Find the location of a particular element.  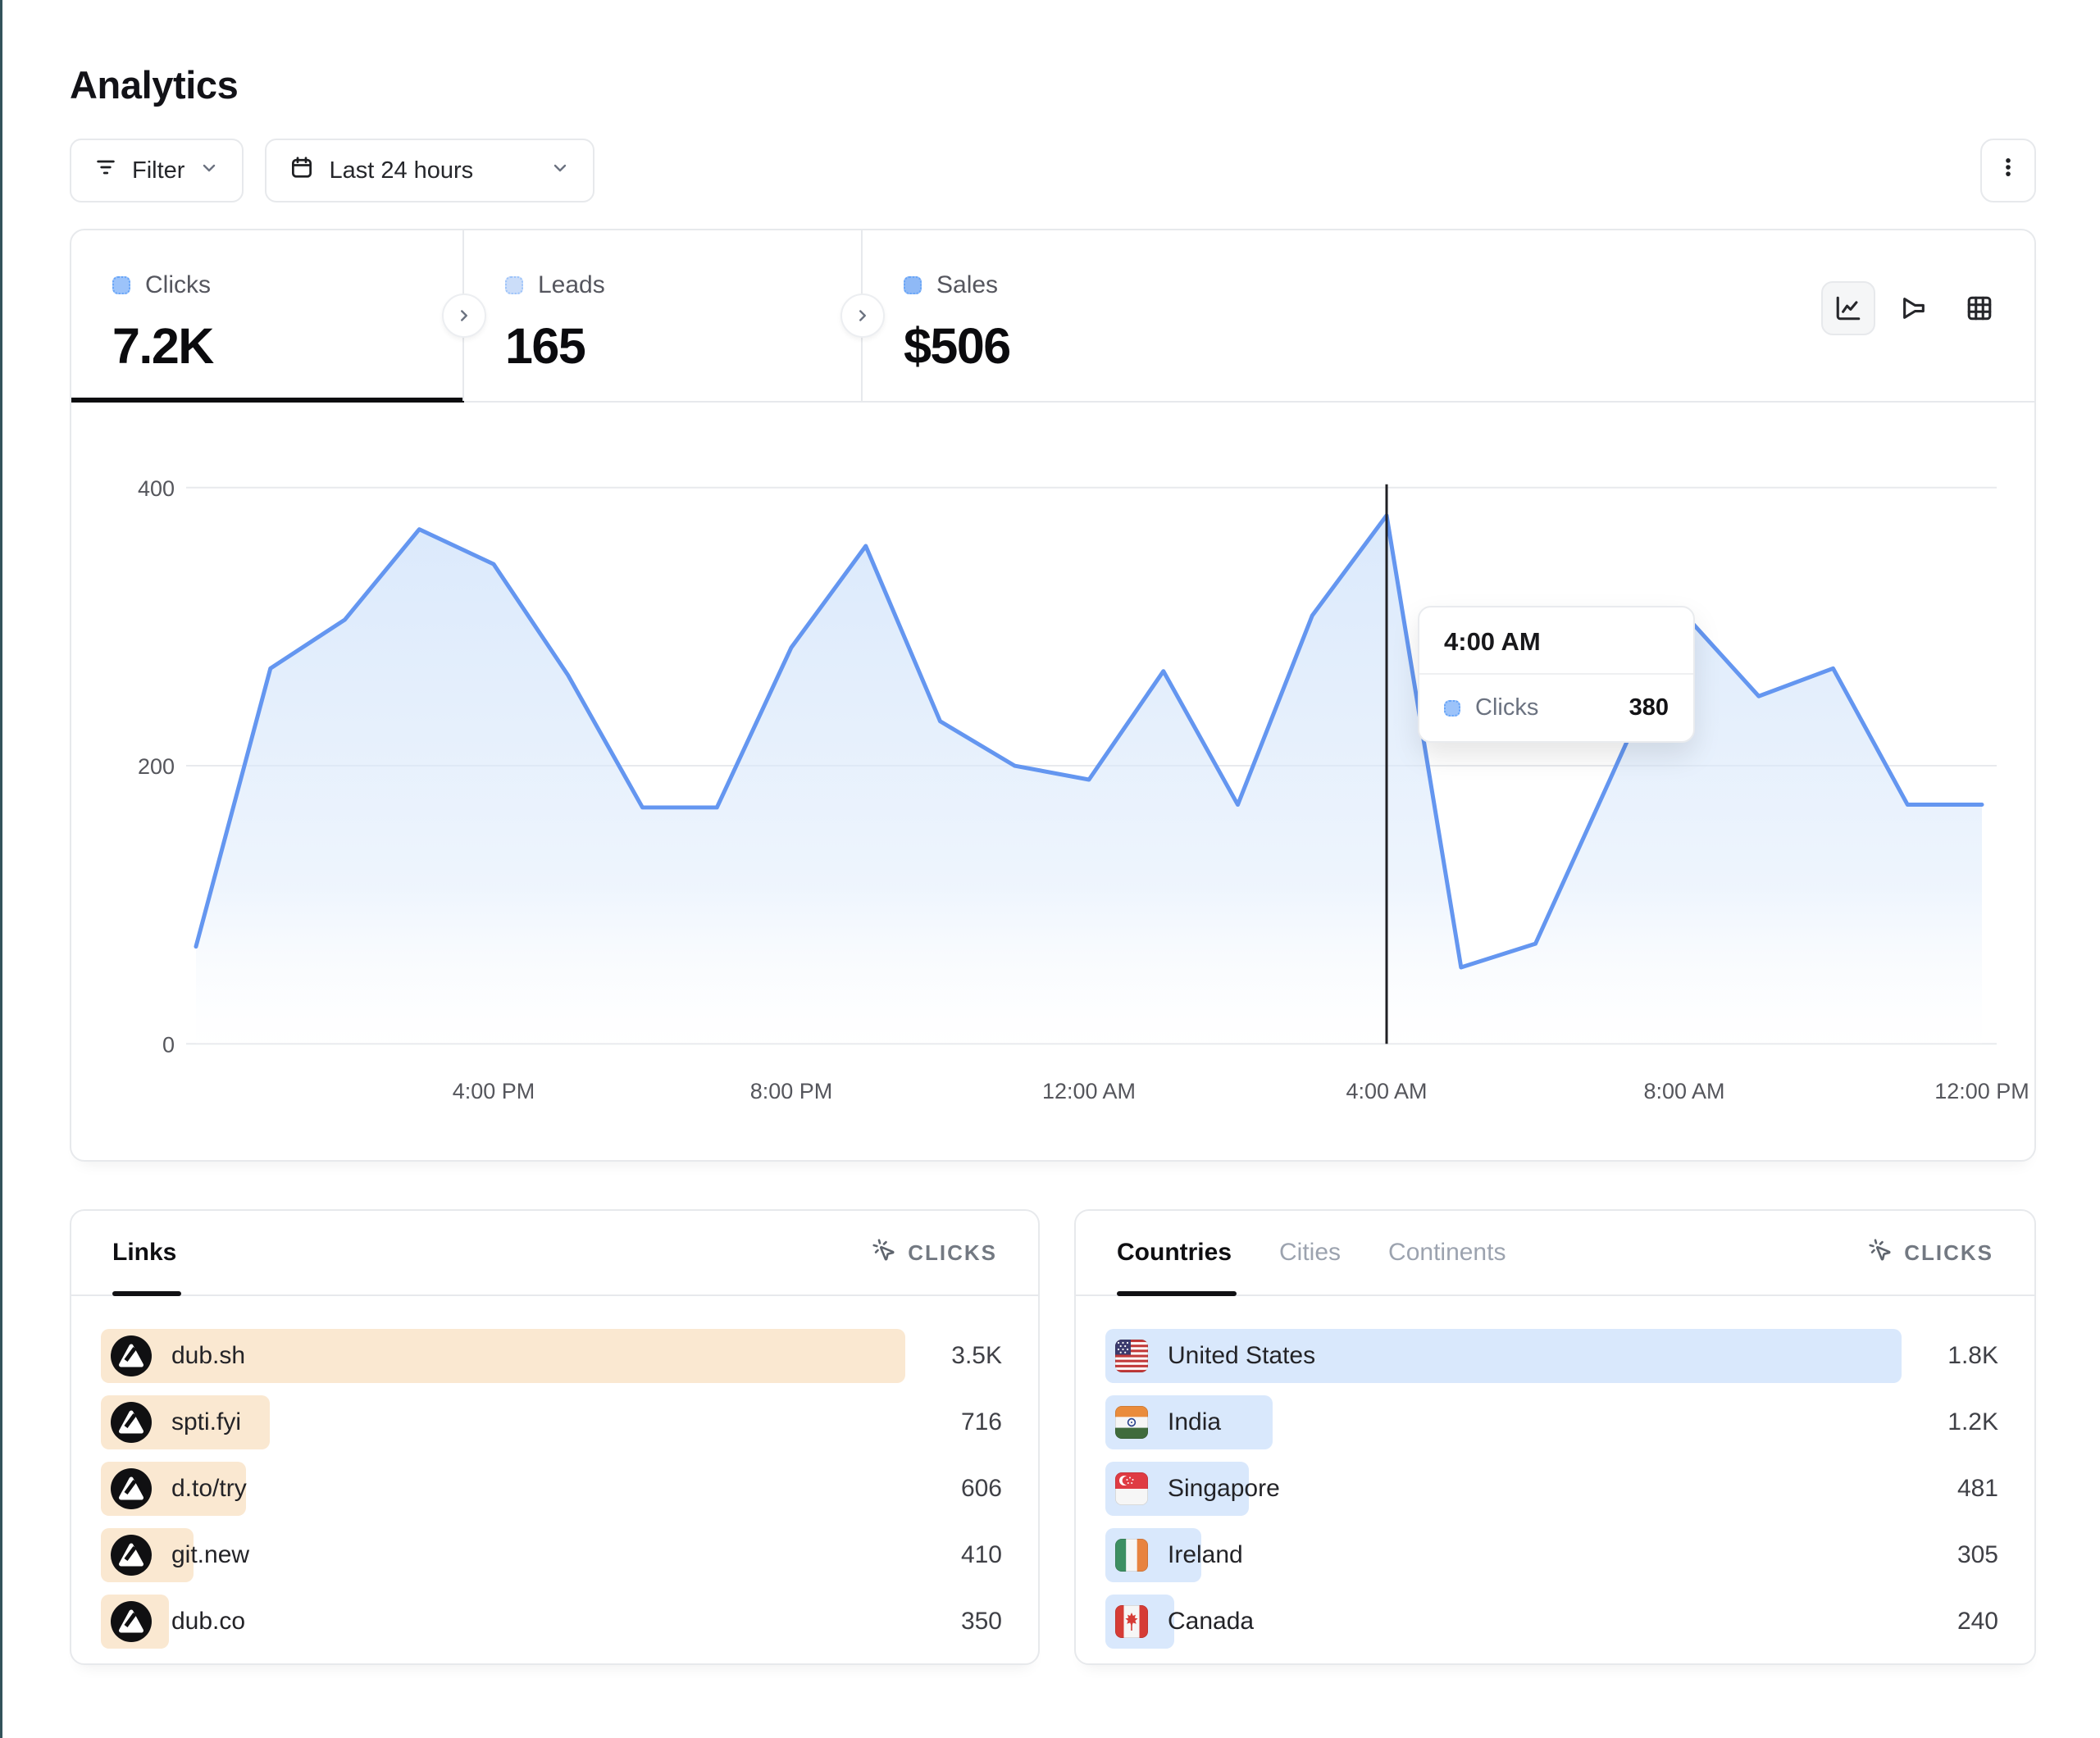

y-axis-label: 400 is located at coordinates (156, 489).